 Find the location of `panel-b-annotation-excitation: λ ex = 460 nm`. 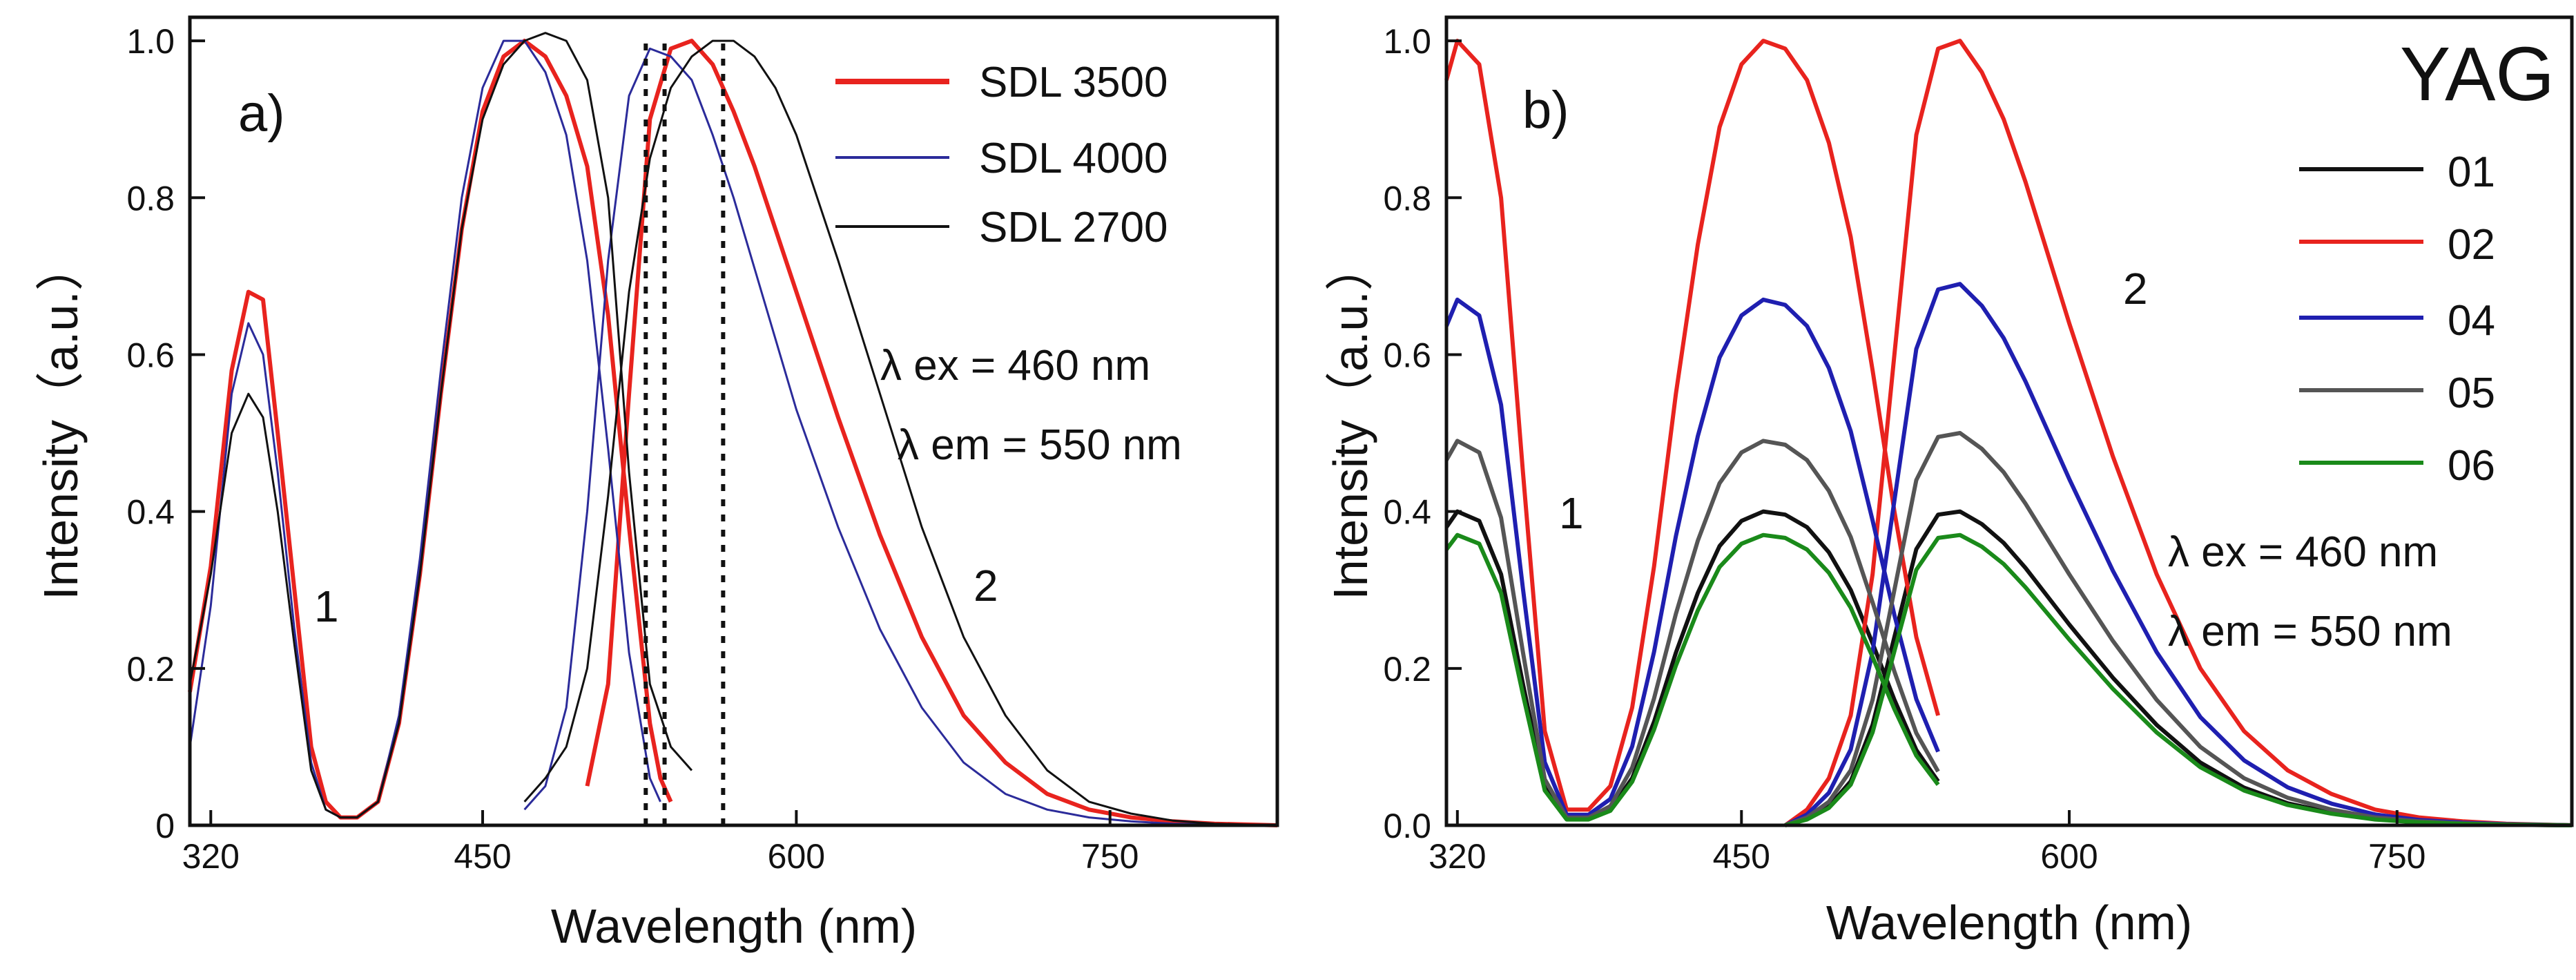

panel-b-annotation-excitation: λ ex = 460 nm is located at coordinates (2303, 552).